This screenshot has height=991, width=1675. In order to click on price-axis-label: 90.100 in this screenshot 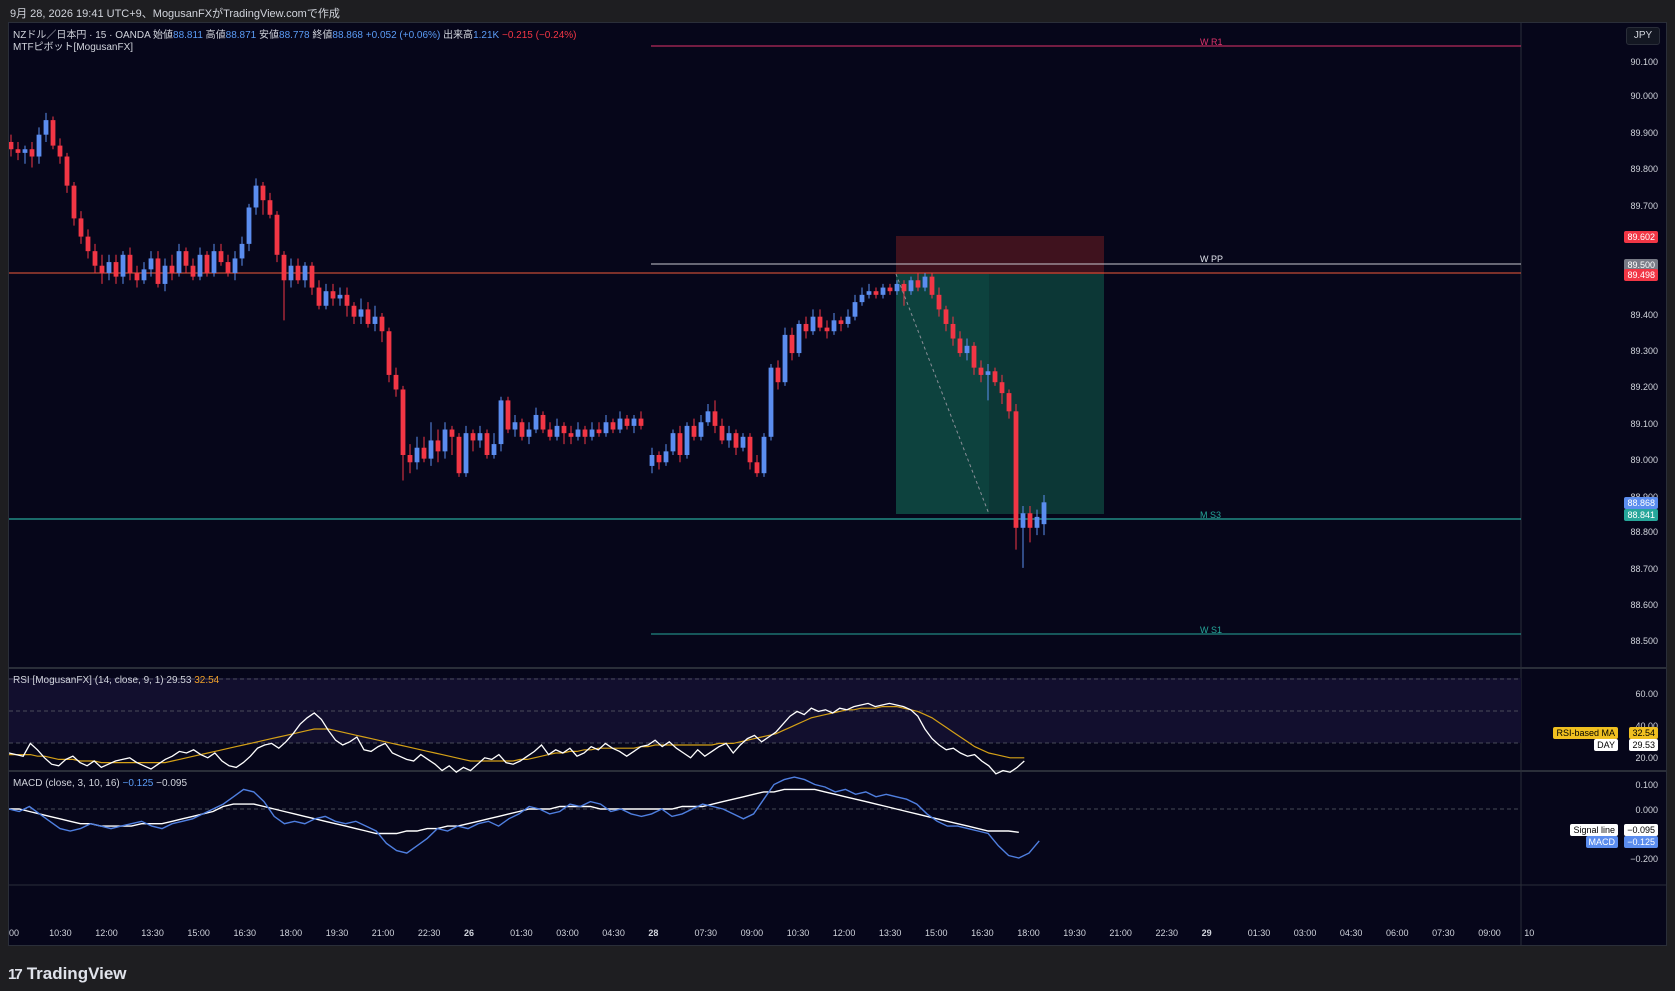, I will do `click(1644, 62)`.